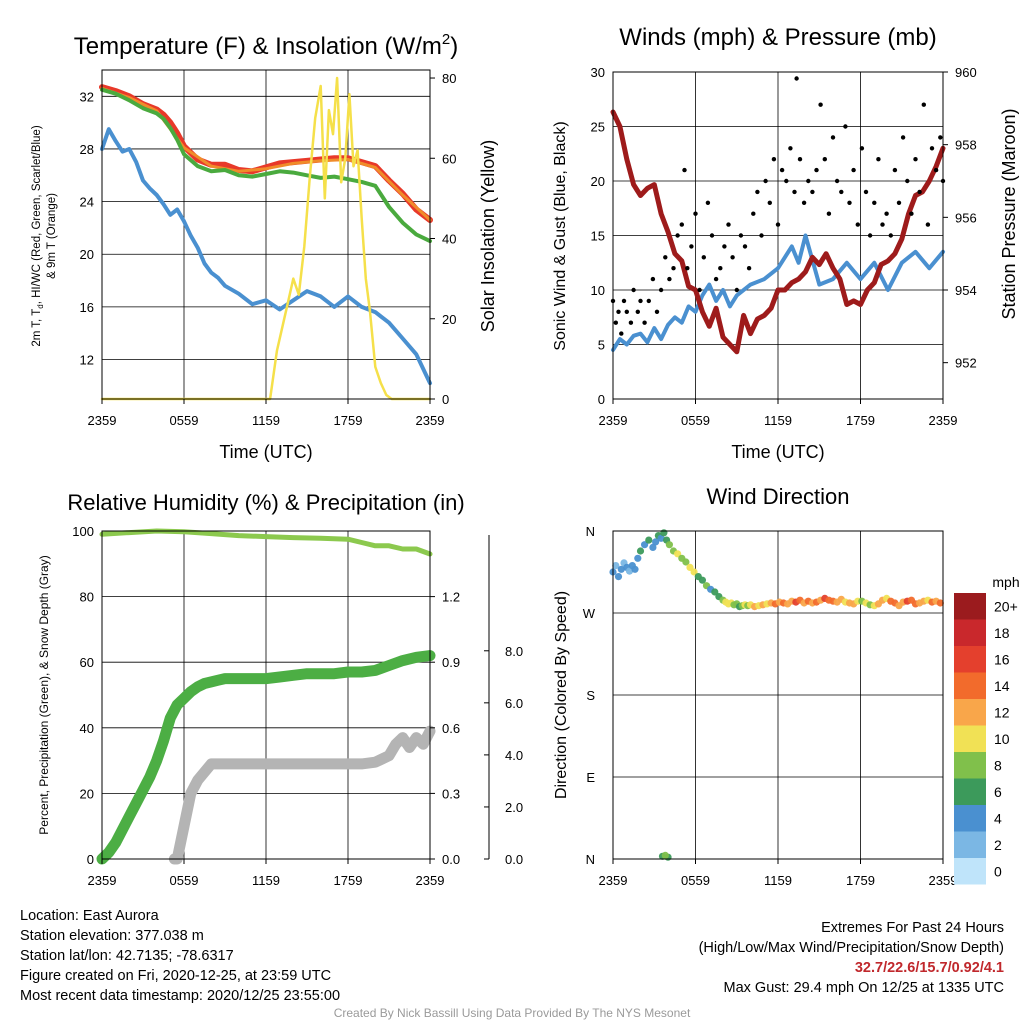  Describe the element at coordinates (998, 765) in the screenshot. I see `colorbar-label: 8` at that location.